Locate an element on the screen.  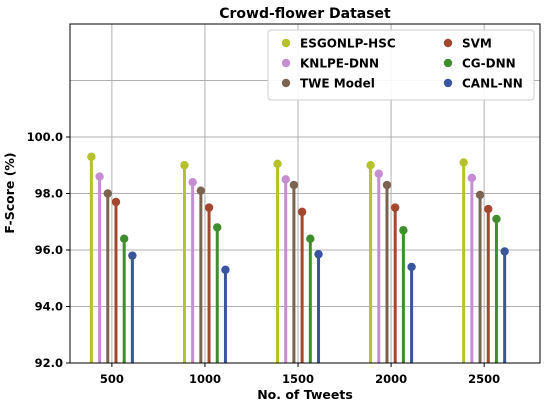
legend-label: SVM is located at coordinates (477, 44).